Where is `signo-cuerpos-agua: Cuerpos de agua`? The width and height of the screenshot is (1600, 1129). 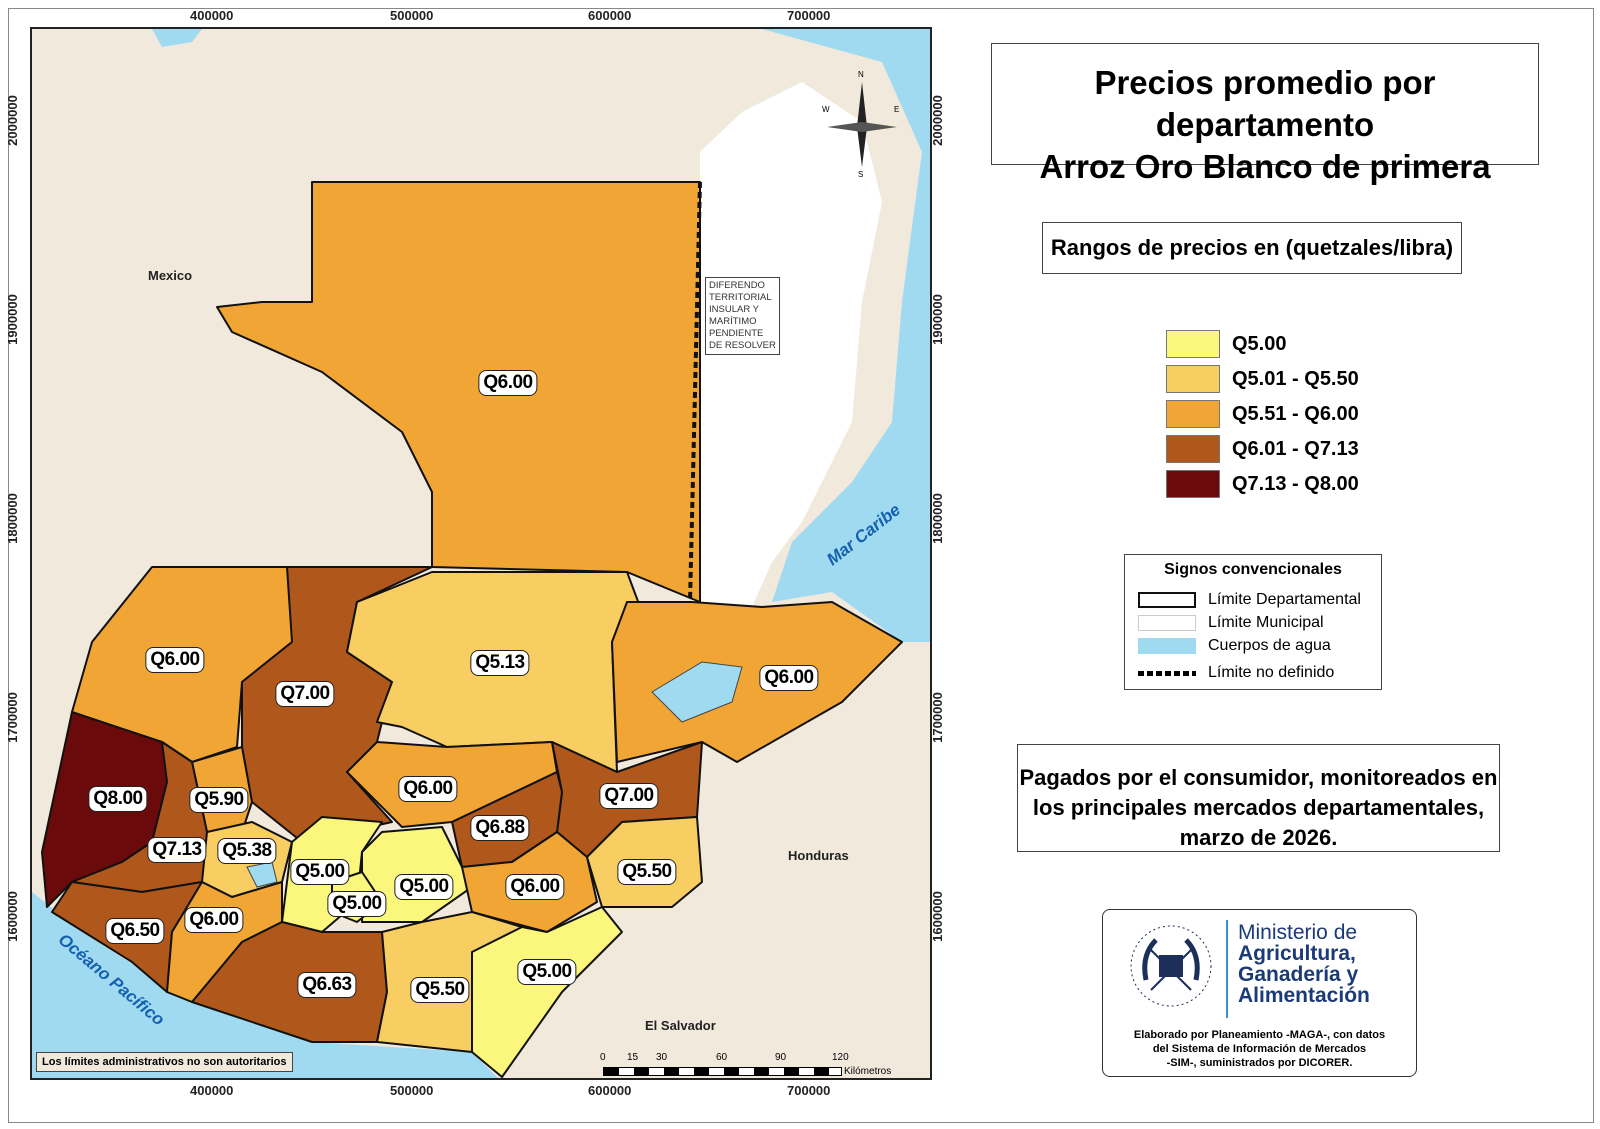
signo-cuerpos-agua: Cuerpos de agua is located at coordinates (1234, 646).